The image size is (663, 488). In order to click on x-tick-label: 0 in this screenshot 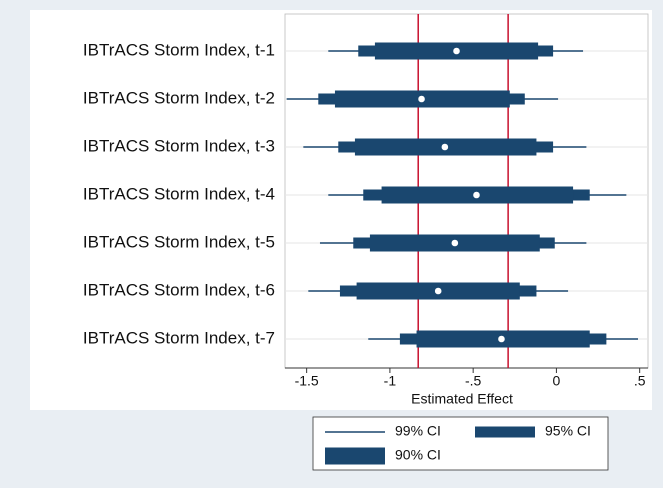, I will do `click(557, 381)`.